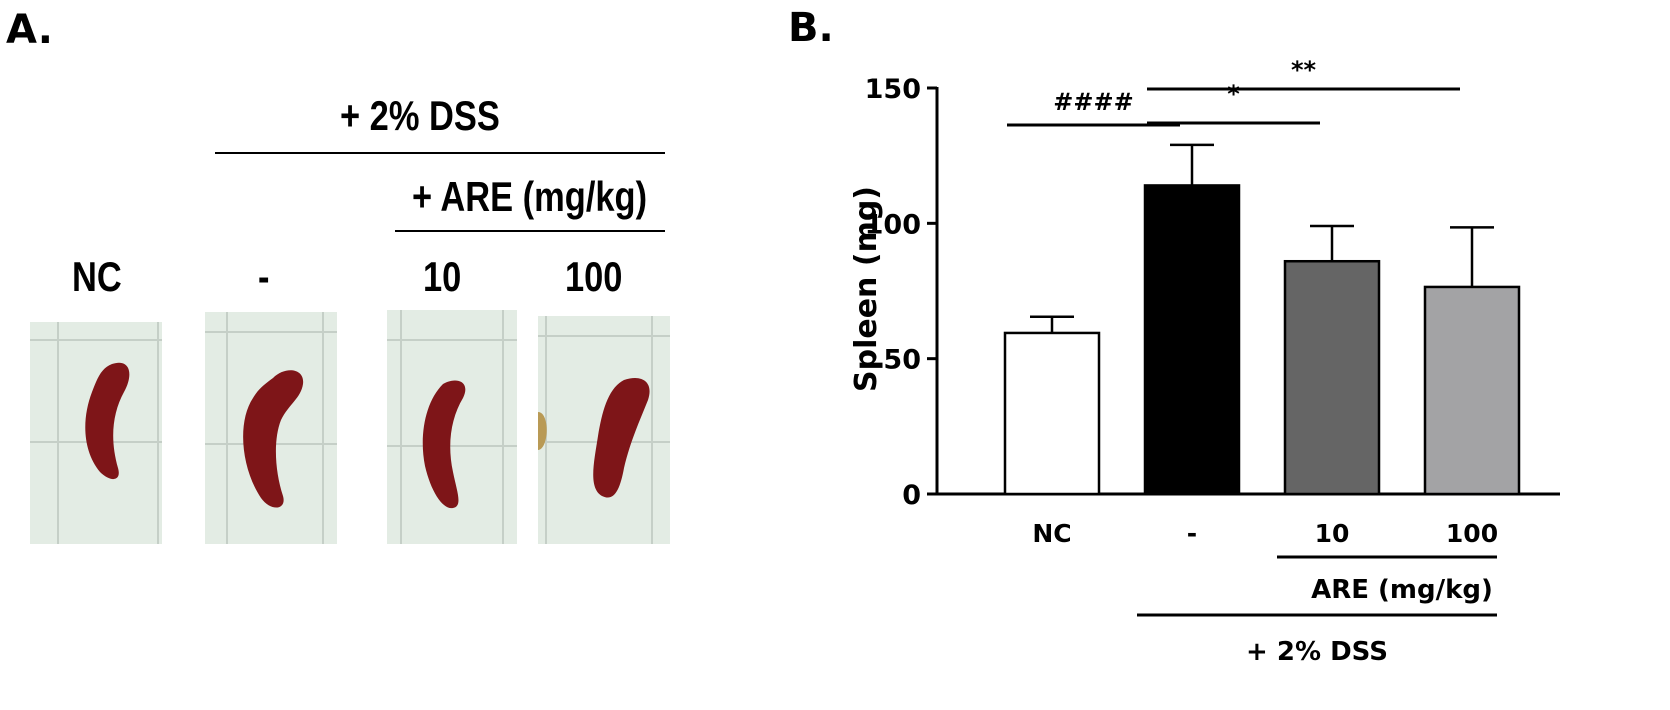 This screenshot has width=1670, height=710. Describe the element at coordinates (893, 224) in the screenshot. I see `y-tick-label: 100` at that location.